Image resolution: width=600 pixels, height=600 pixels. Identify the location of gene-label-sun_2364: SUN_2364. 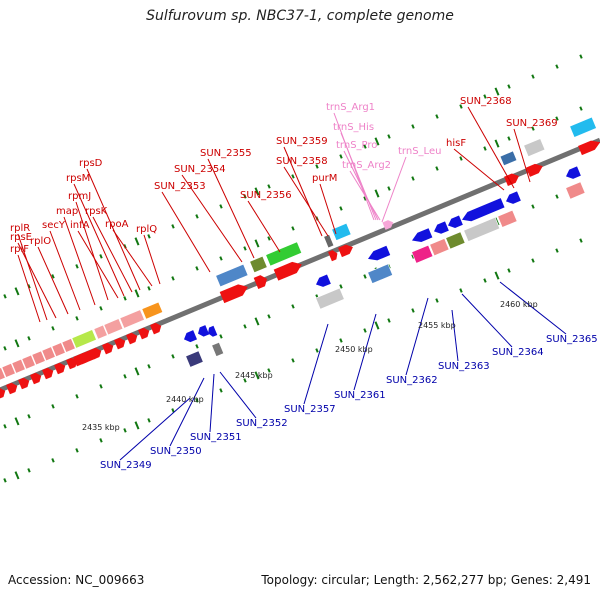
(518, 352).